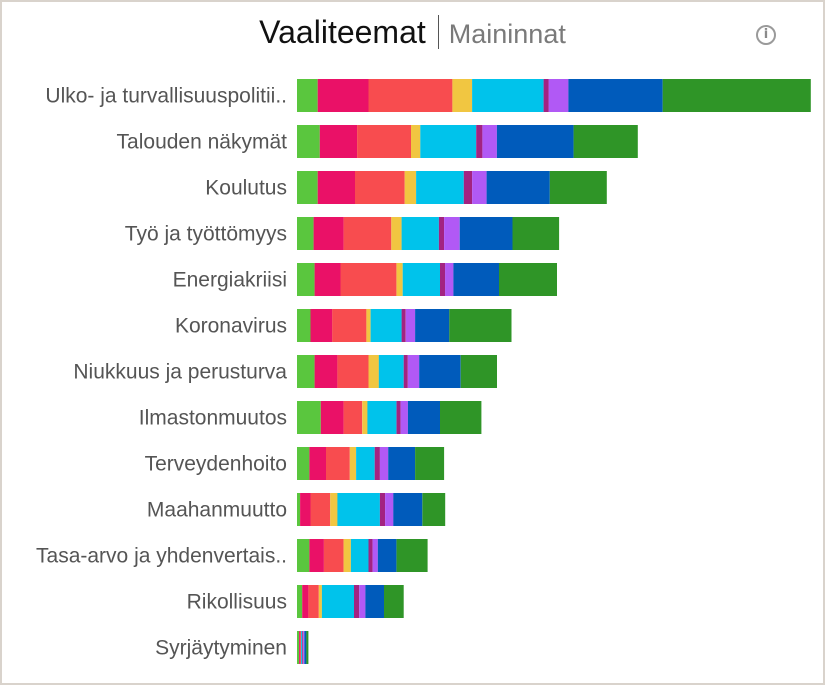 Image resolution: width=825 pixels, height=685 pixels. I want to click on info-circle-icon: i, so click(766, 35).